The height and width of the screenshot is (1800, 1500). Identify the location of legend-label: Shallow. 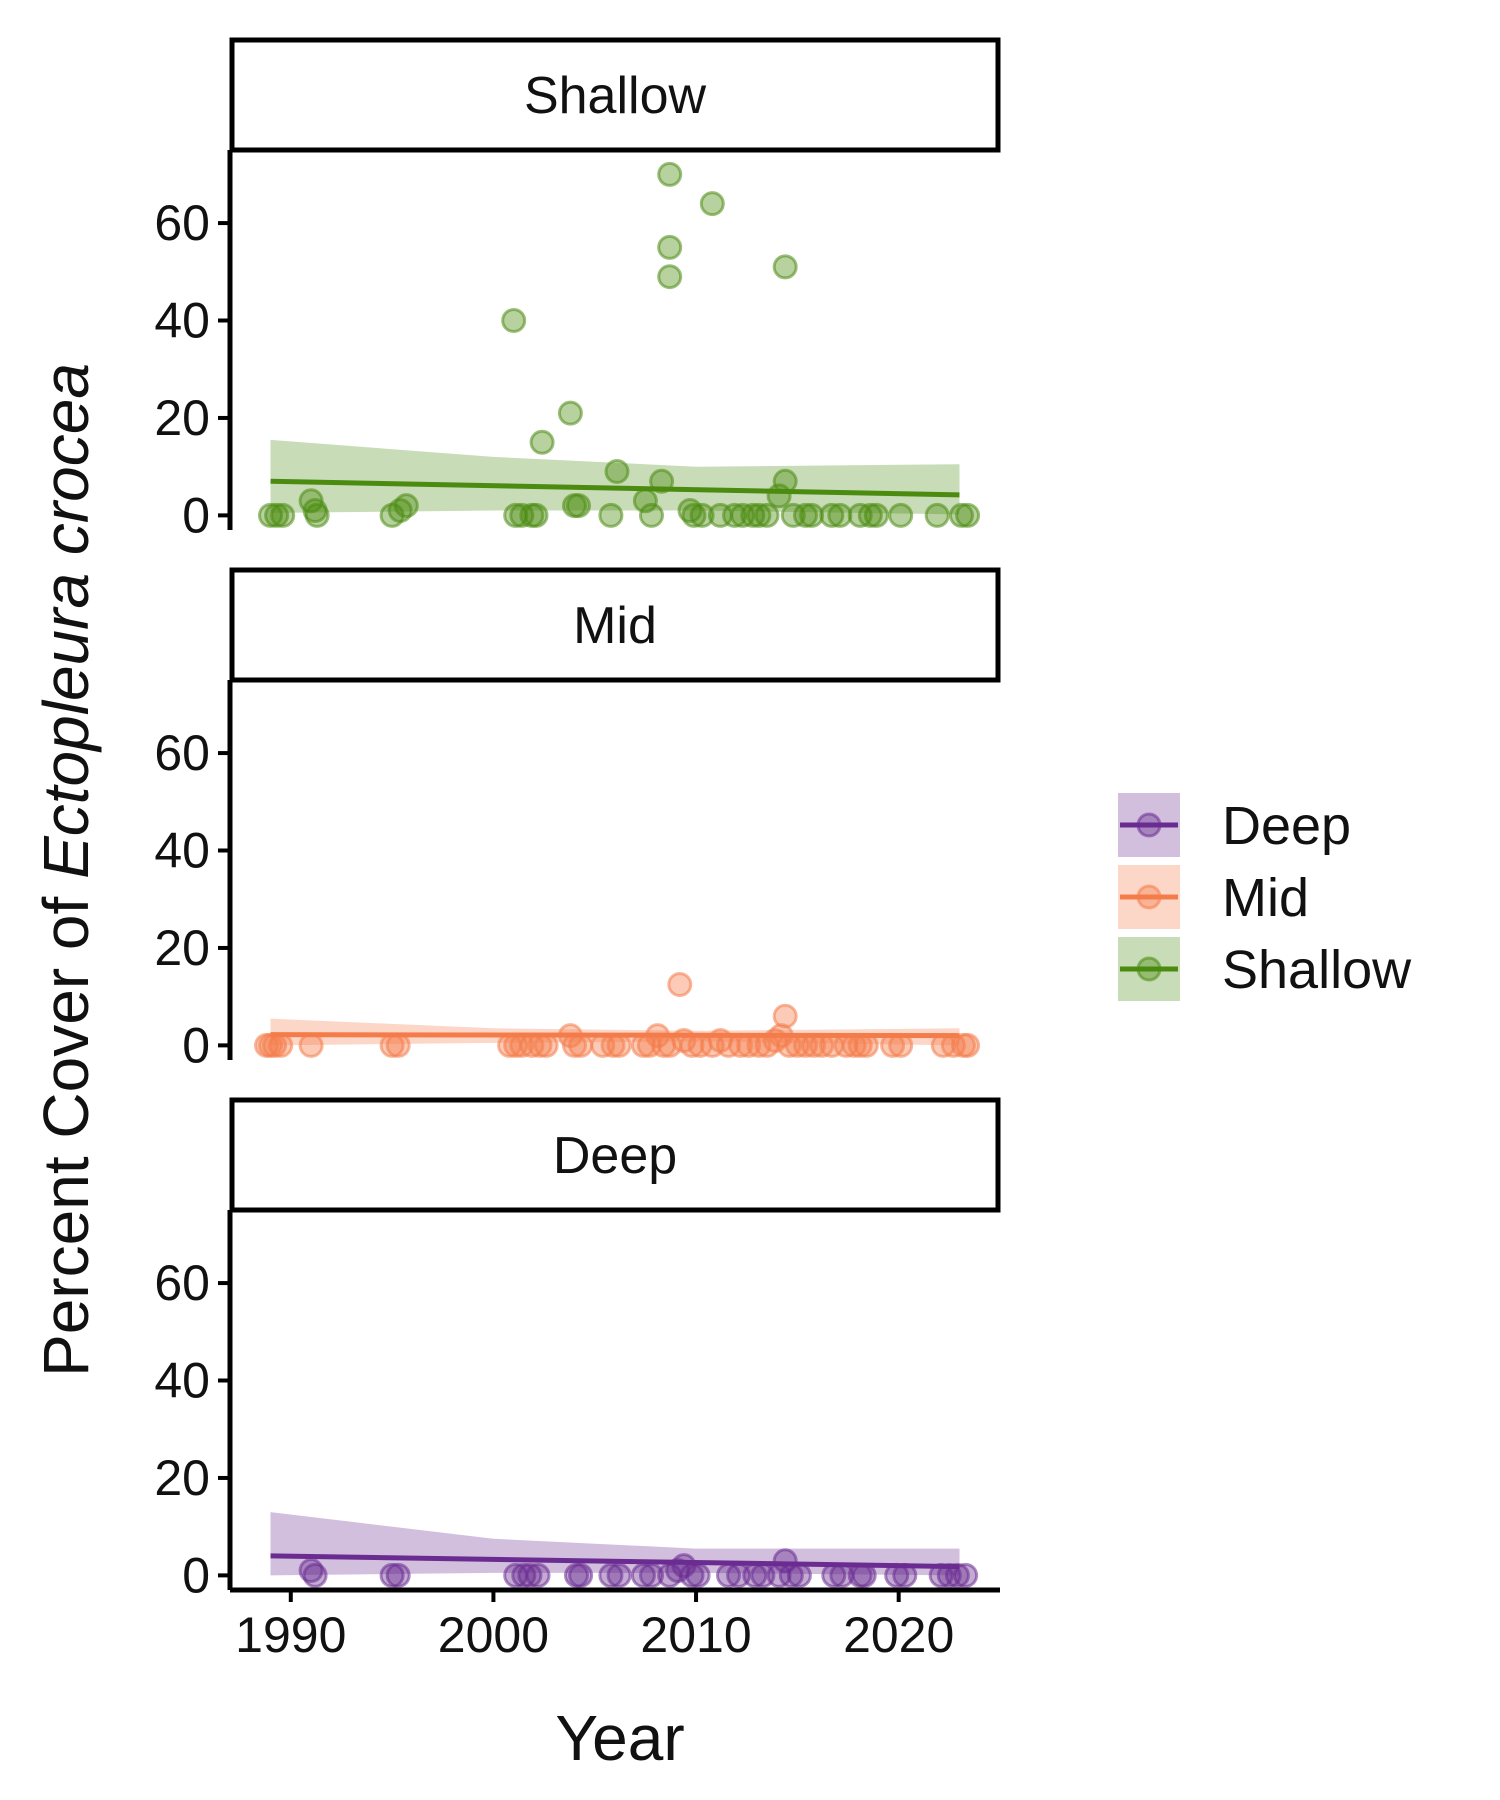
(1317, 970).